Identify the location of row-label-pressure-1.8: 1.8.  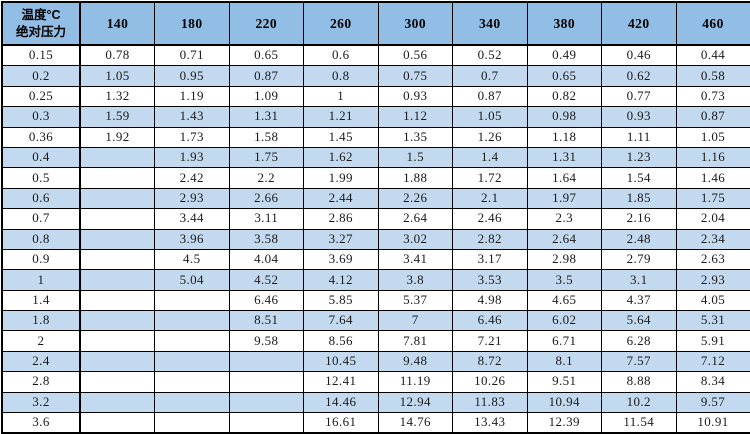
(41, 321).